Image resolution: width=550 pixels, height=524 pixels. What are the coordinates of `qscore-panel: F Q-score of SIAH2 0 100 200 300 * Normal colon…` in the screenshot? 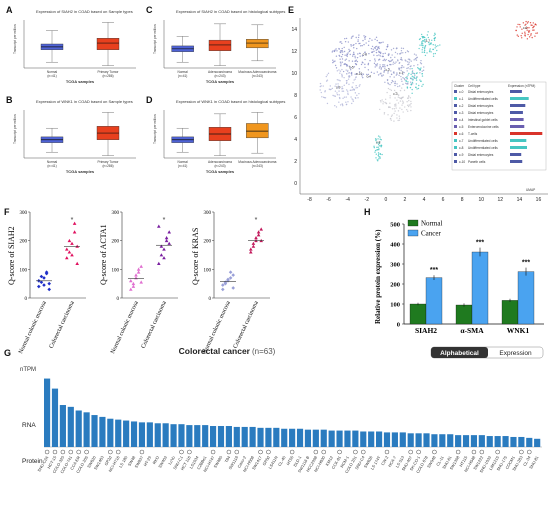 It's located at (137, 281).